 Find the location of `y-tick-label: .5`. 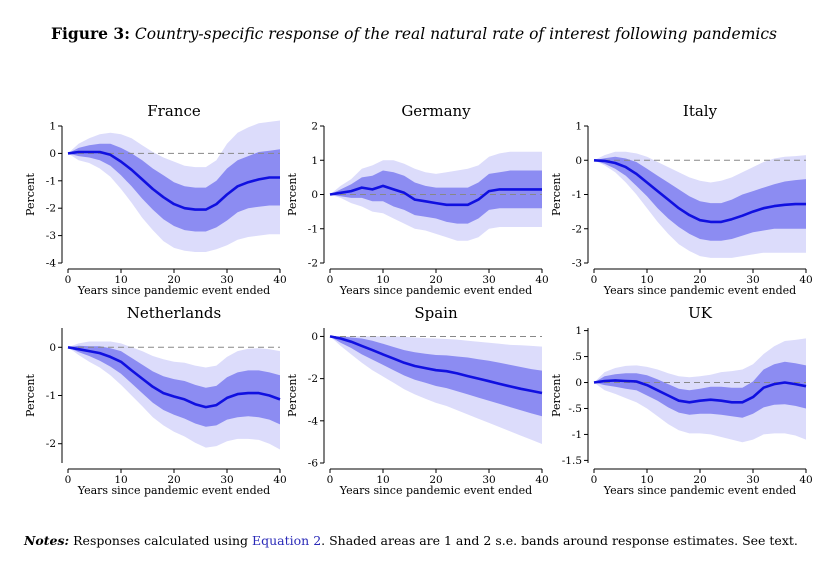

y-tick-label: .5 is located at coordinates (577, 357).